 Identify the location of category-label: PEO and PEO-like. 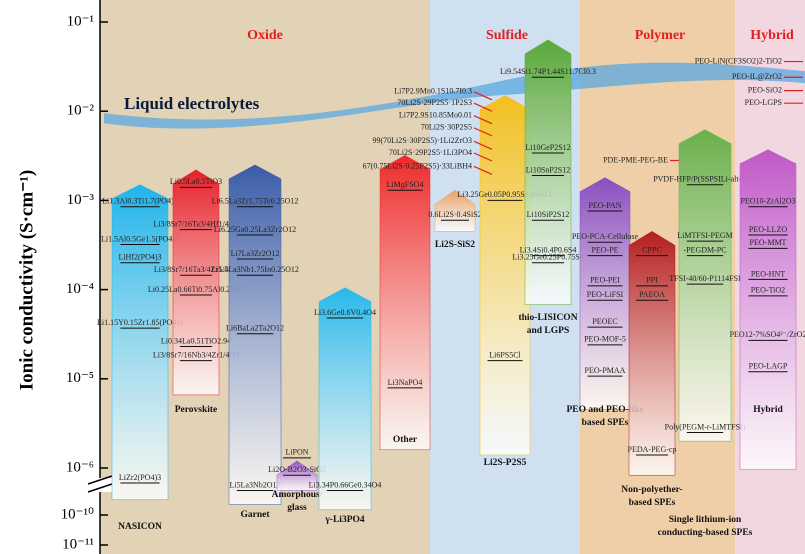
(604, 410).